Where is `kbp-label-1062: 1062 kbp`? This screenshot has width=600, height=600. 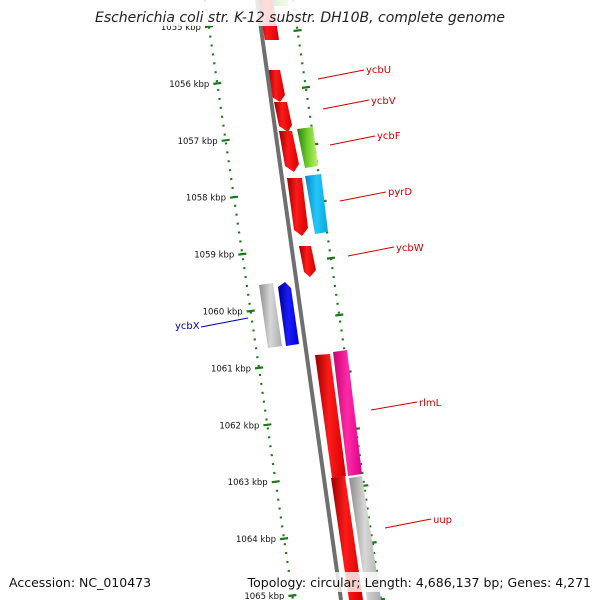 kbp-label-1062: 1062 kbp is located at coordinates (239, 426).